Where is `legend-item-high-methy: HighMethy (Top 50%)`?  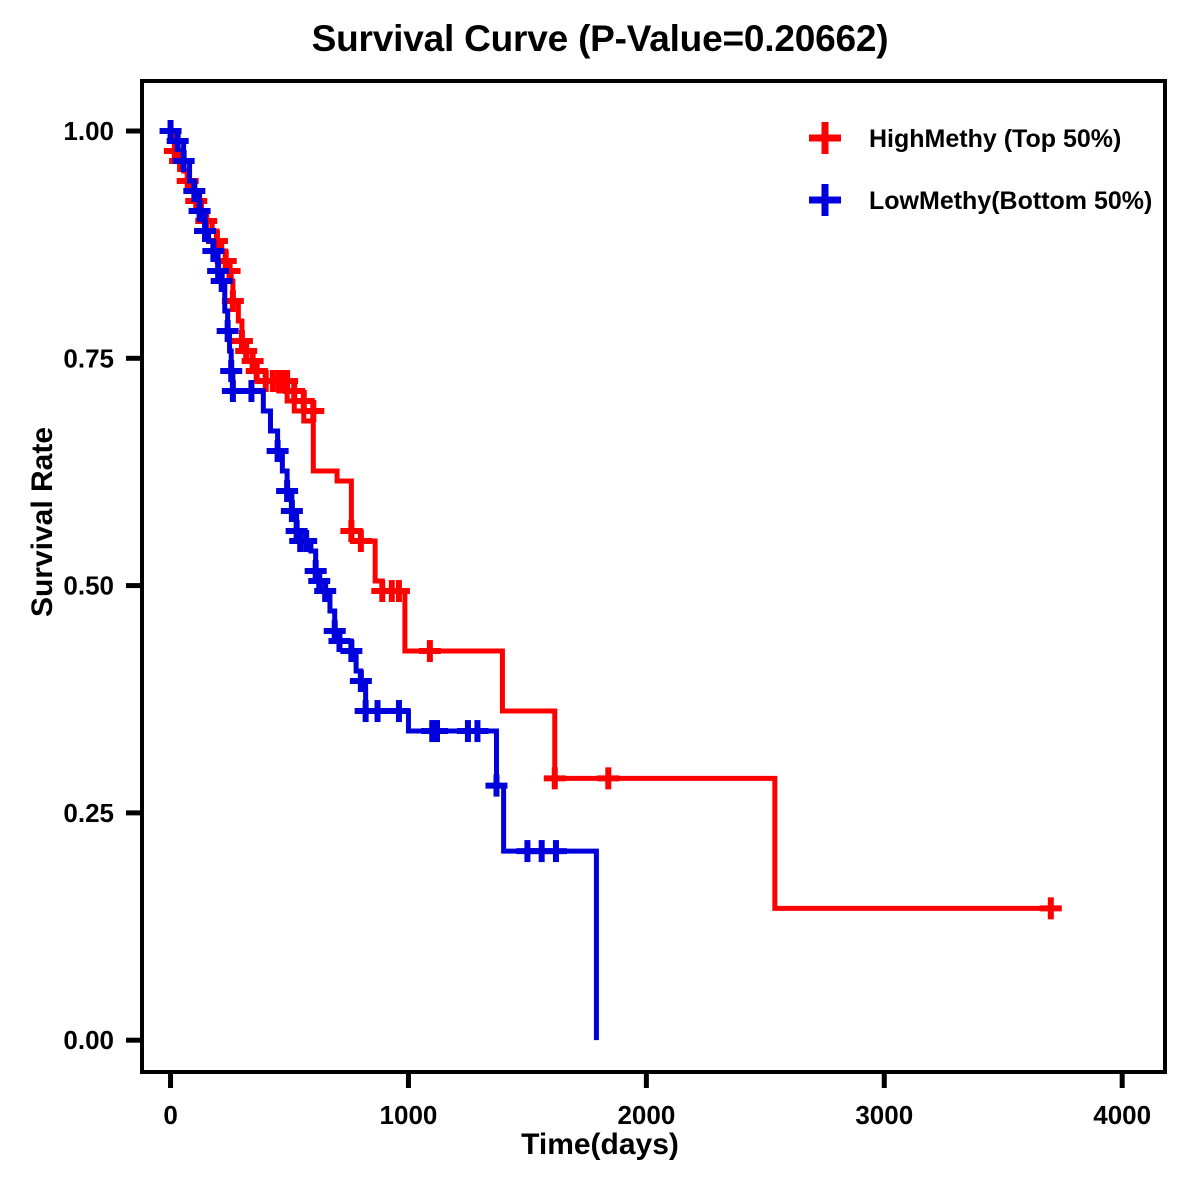
legend-item-high-methy: HighMethy (Top 50%) is located at coordinates (965, 138).